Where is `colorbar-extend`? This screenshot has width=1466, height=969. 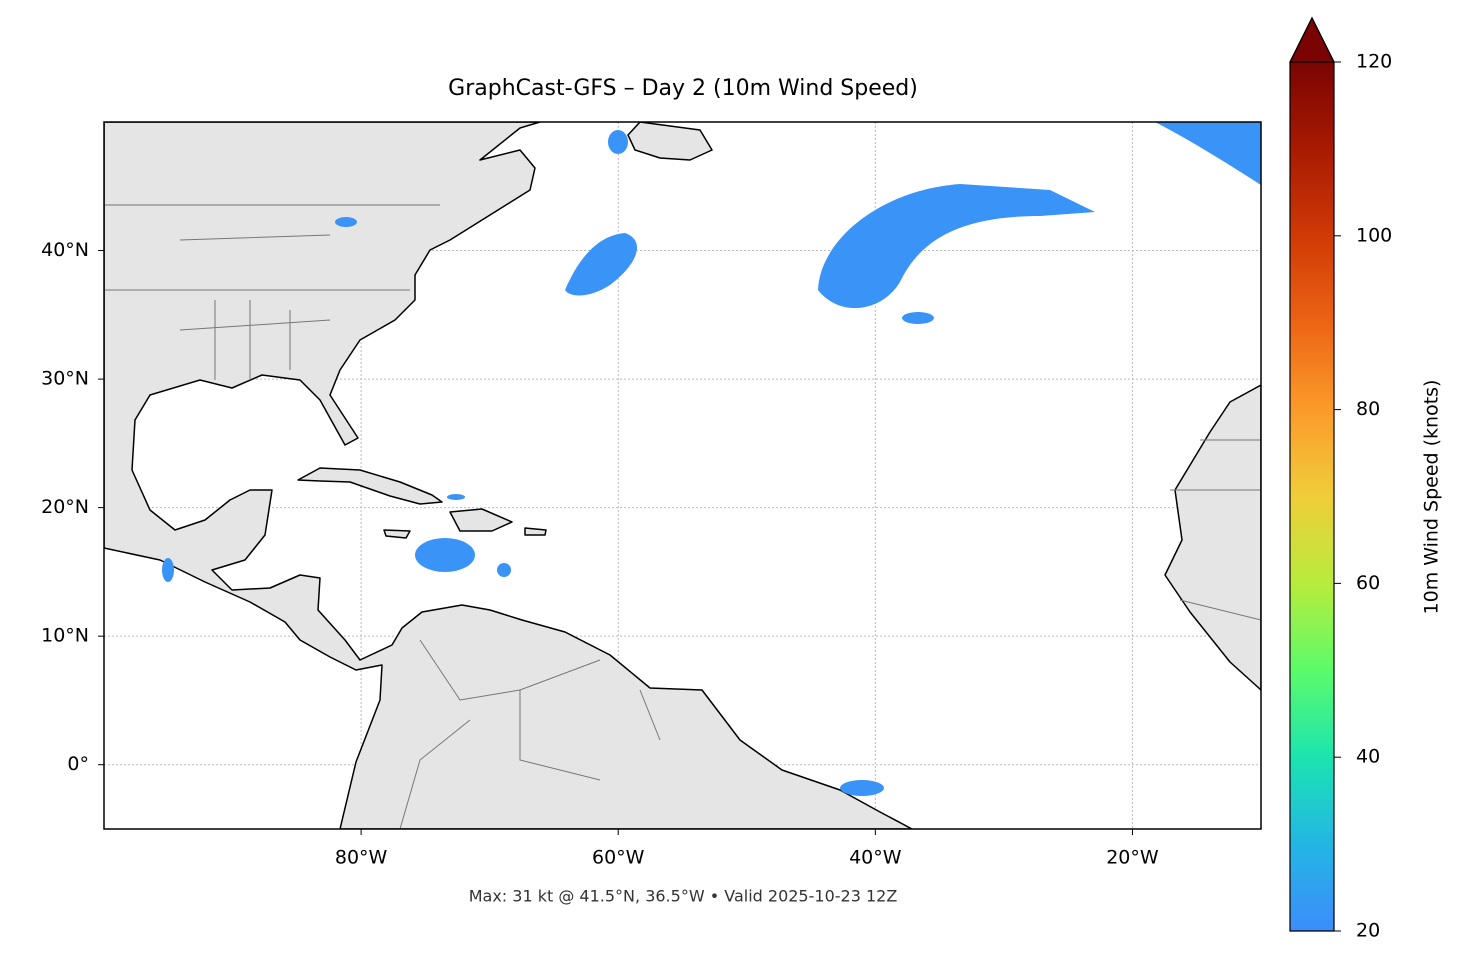
colorbar-extend is located at coordinates (1312, 39).